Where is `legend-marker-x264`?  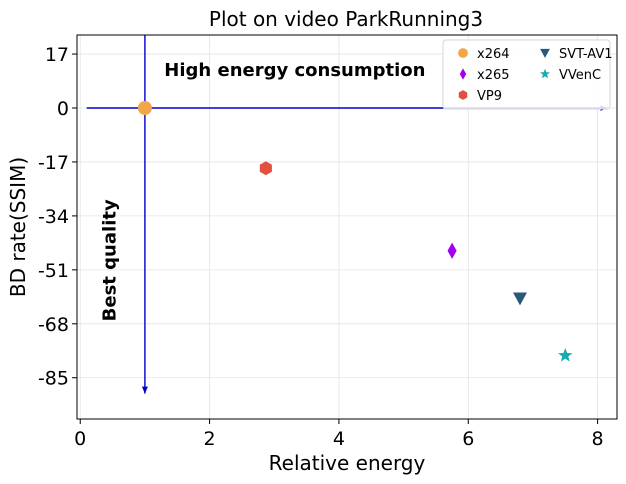 legend-marker-x264 is located at coordinates (463, 53).